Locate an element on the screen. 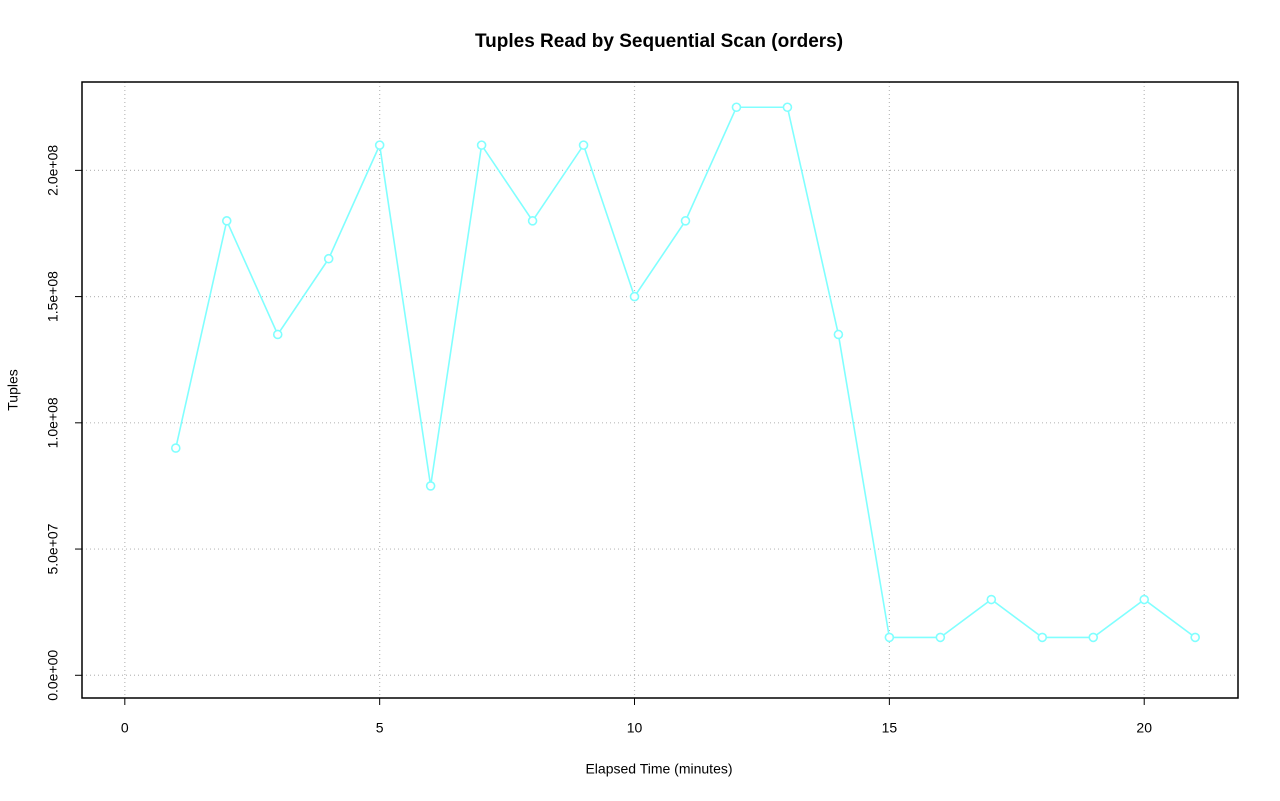 This screenshot has width=1280, height=801. x-tick-label: 0 is located at coordinates (125, 728).